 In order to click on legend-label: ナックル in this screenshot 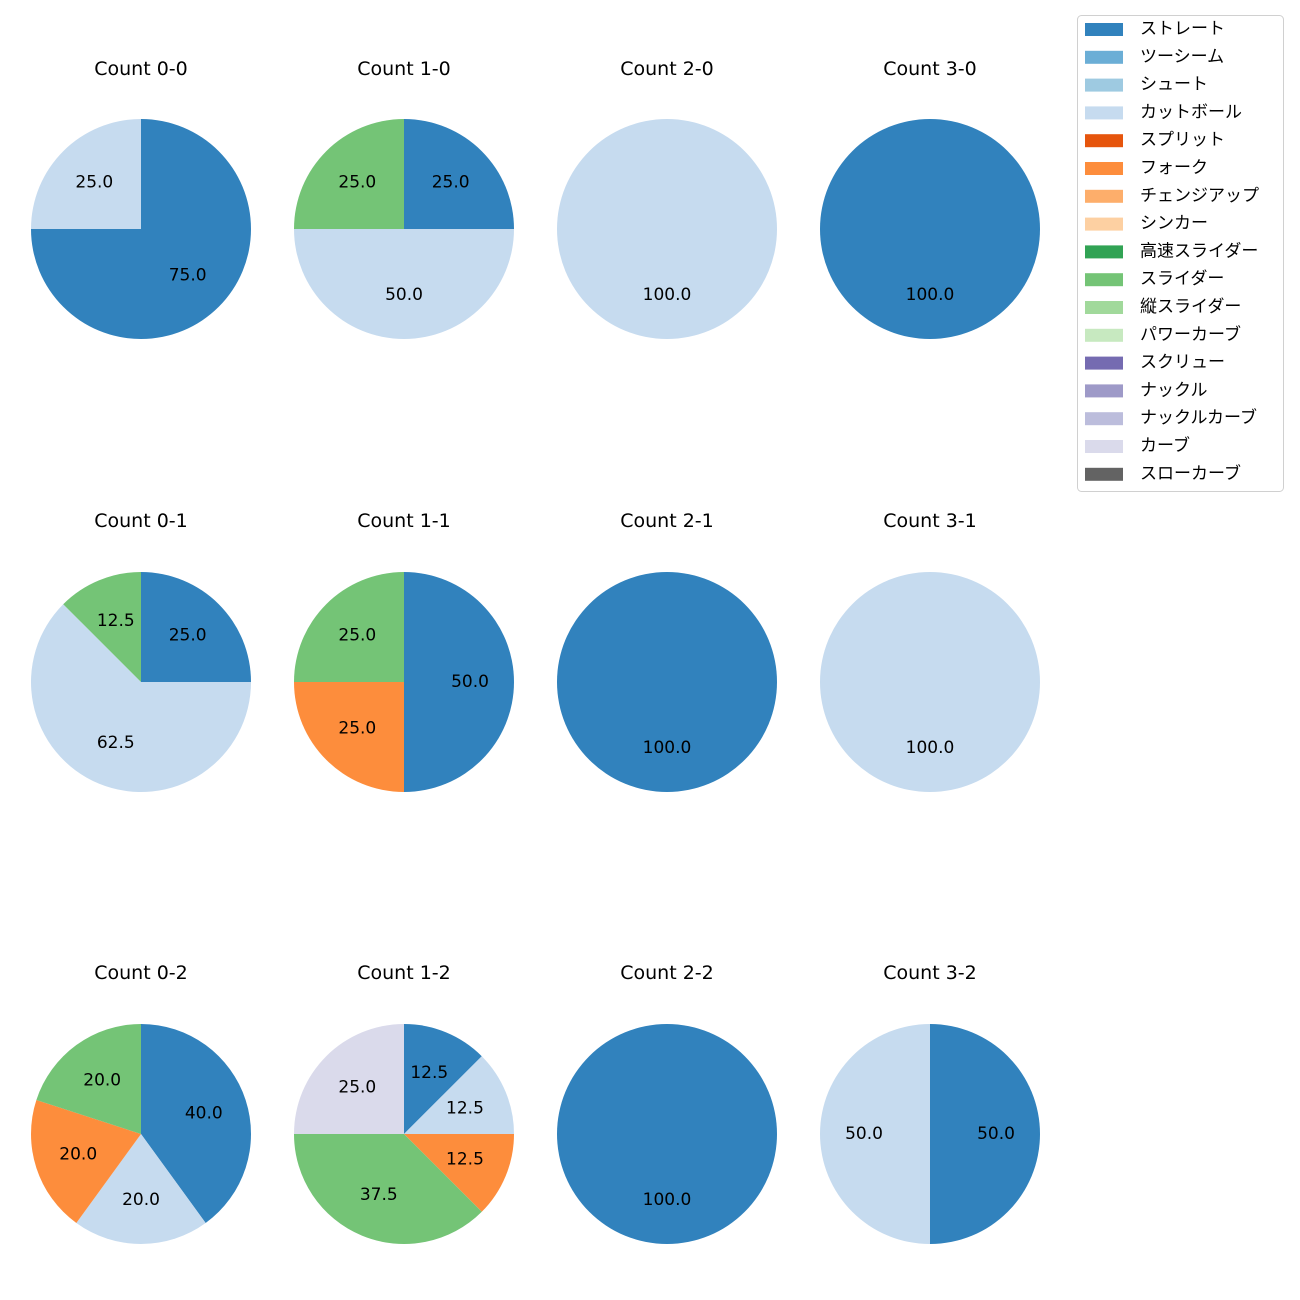, I will do `click(1174, 390)`.